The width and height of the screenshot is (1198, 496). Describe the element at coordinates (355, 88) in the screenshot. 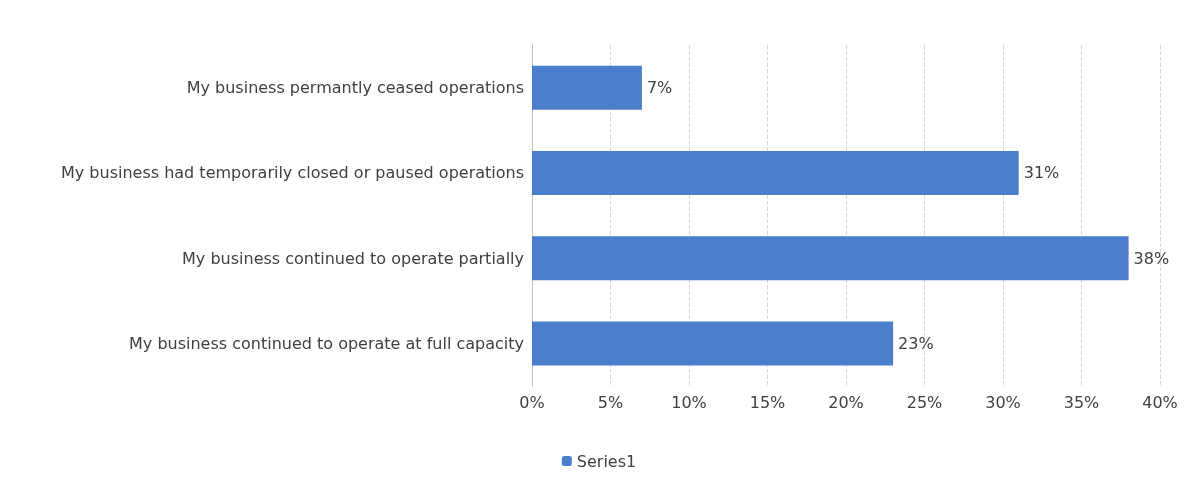

I see `y-tick-label: My business permantly ceased operations` at that location.